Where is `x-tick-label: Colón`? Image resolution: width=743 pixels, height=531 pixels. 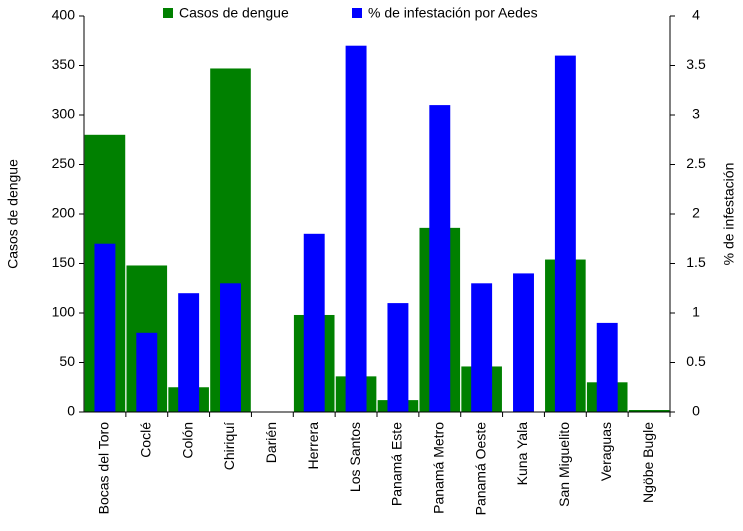 x-tick-label: Colón is located at coordinates (187, 440).